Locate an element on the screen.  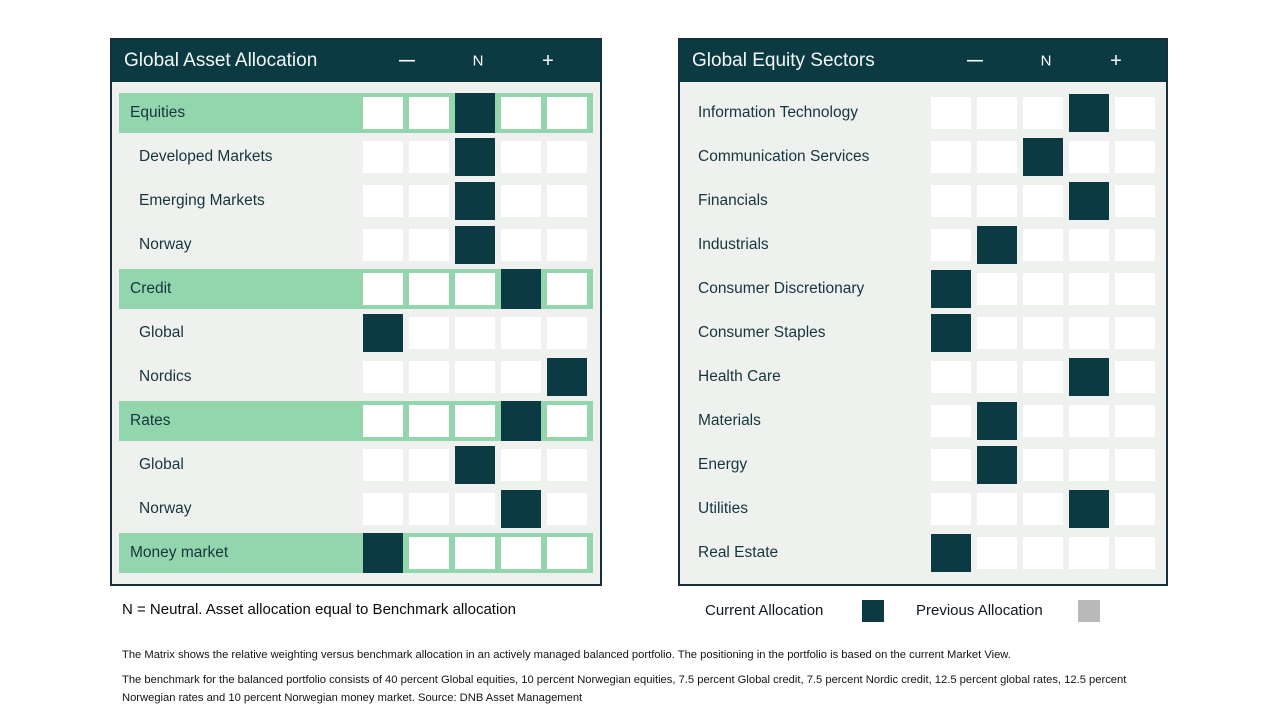
row-label: Global is located at coordinates (161, 464).